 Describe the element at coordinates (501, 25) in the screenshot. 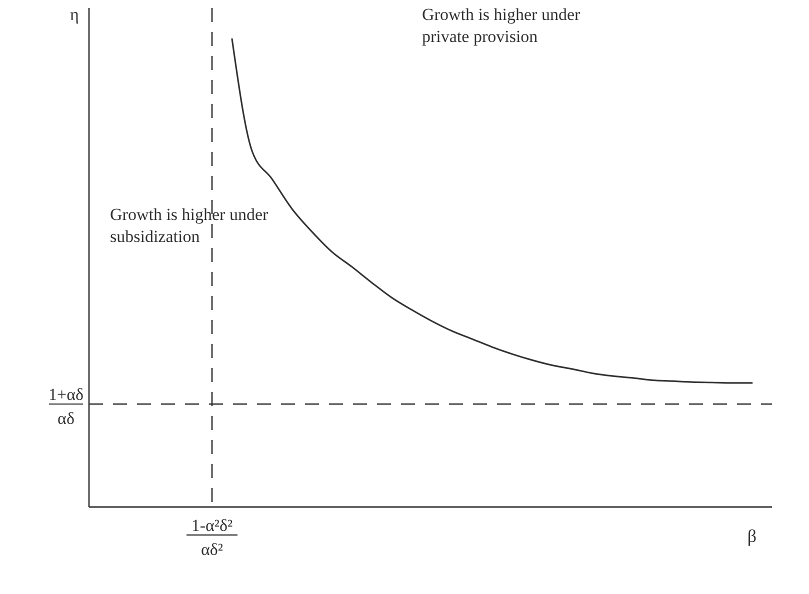

I see `annotation: Growth is higher under private provision` at that location.